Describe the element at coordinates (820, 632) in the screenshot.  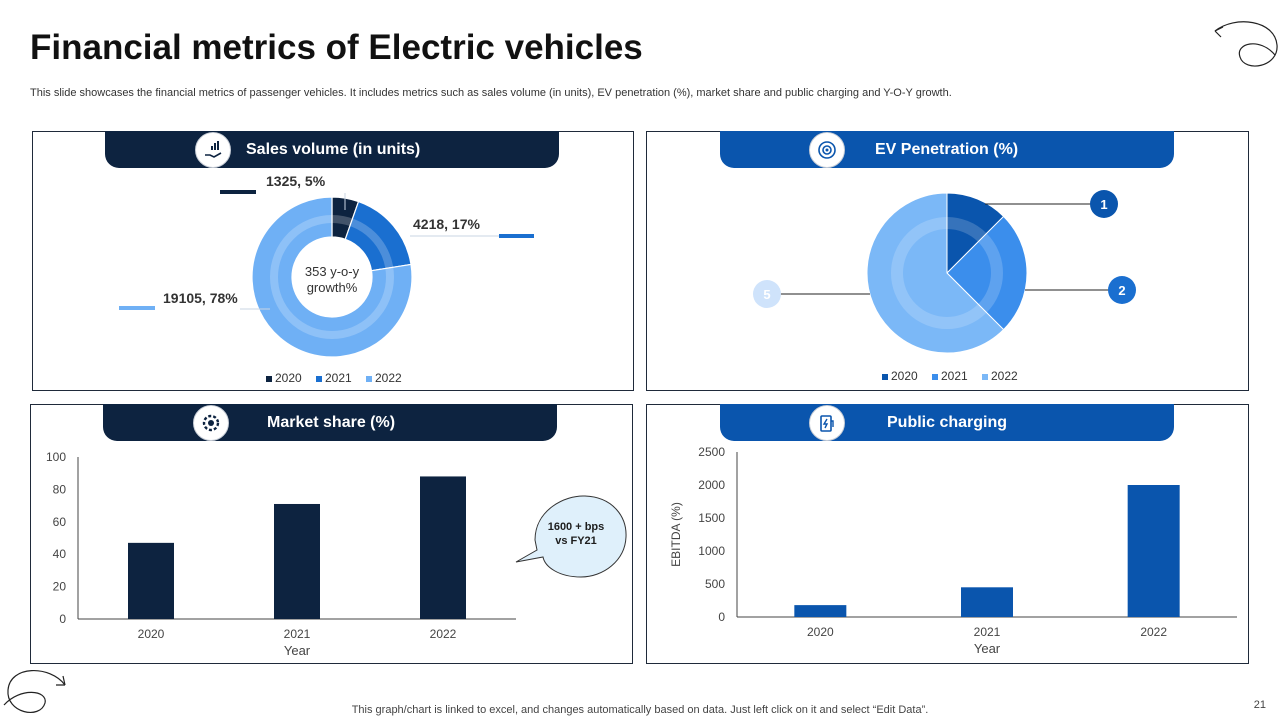
I see `charging-x-tick-2020: 2020` at that location.